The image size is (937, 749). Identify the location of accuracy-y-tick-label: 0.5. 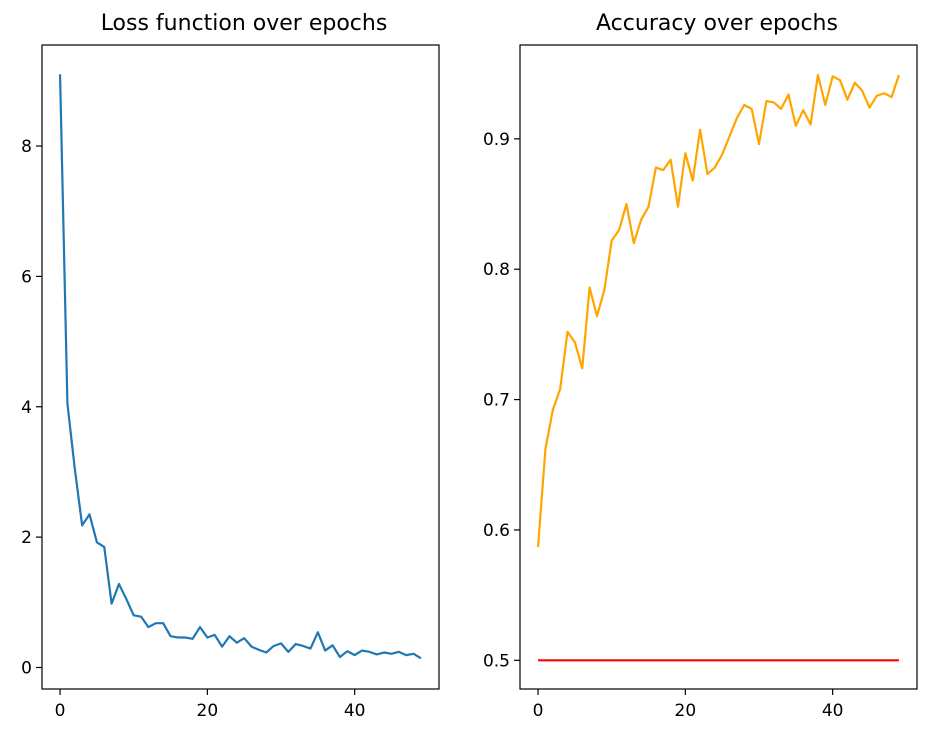
(496, 661).